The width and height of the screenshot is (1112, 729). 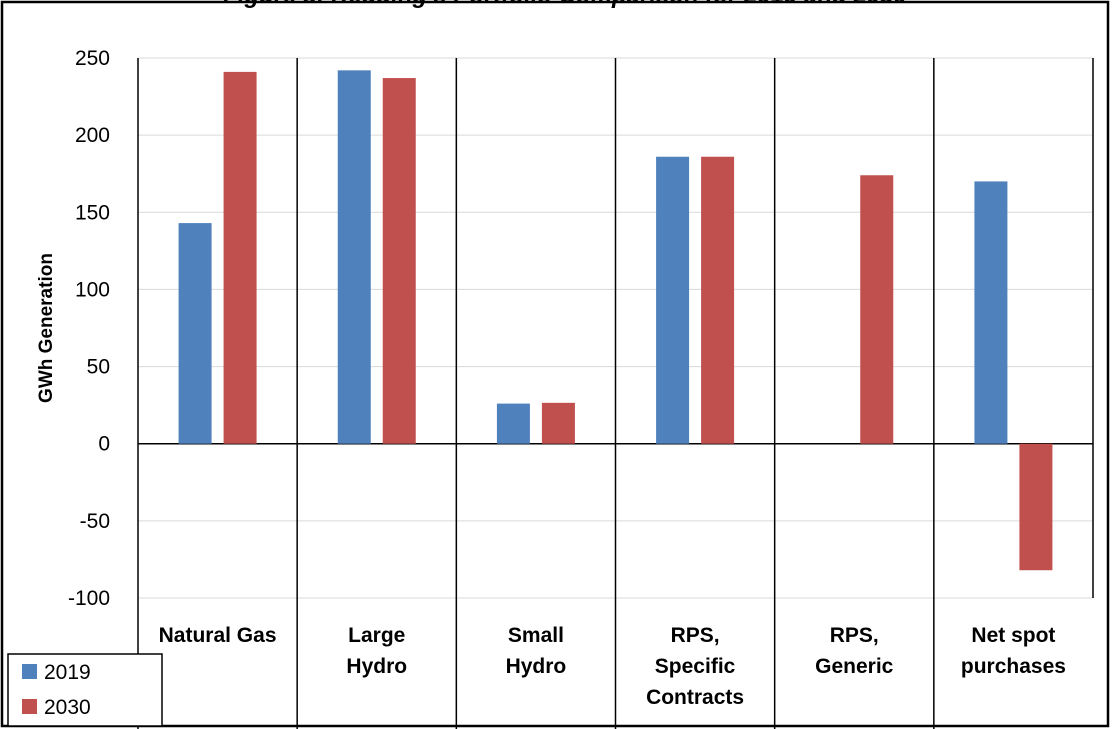 What do you see at coordinates (67, 672) in the screenshot?
I see `legend-label: 2019` at bounding box center [67, 672].